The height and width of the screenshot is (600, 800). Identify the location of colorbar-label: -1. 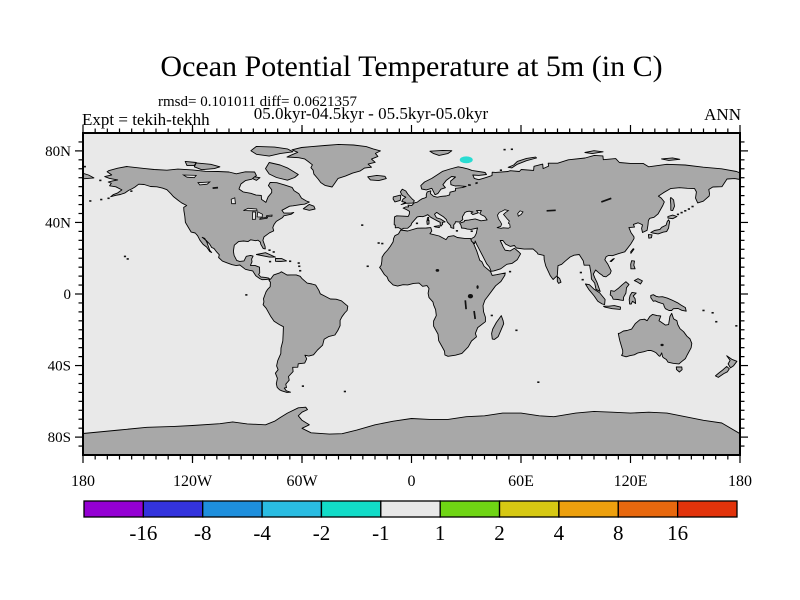
(381, 533).